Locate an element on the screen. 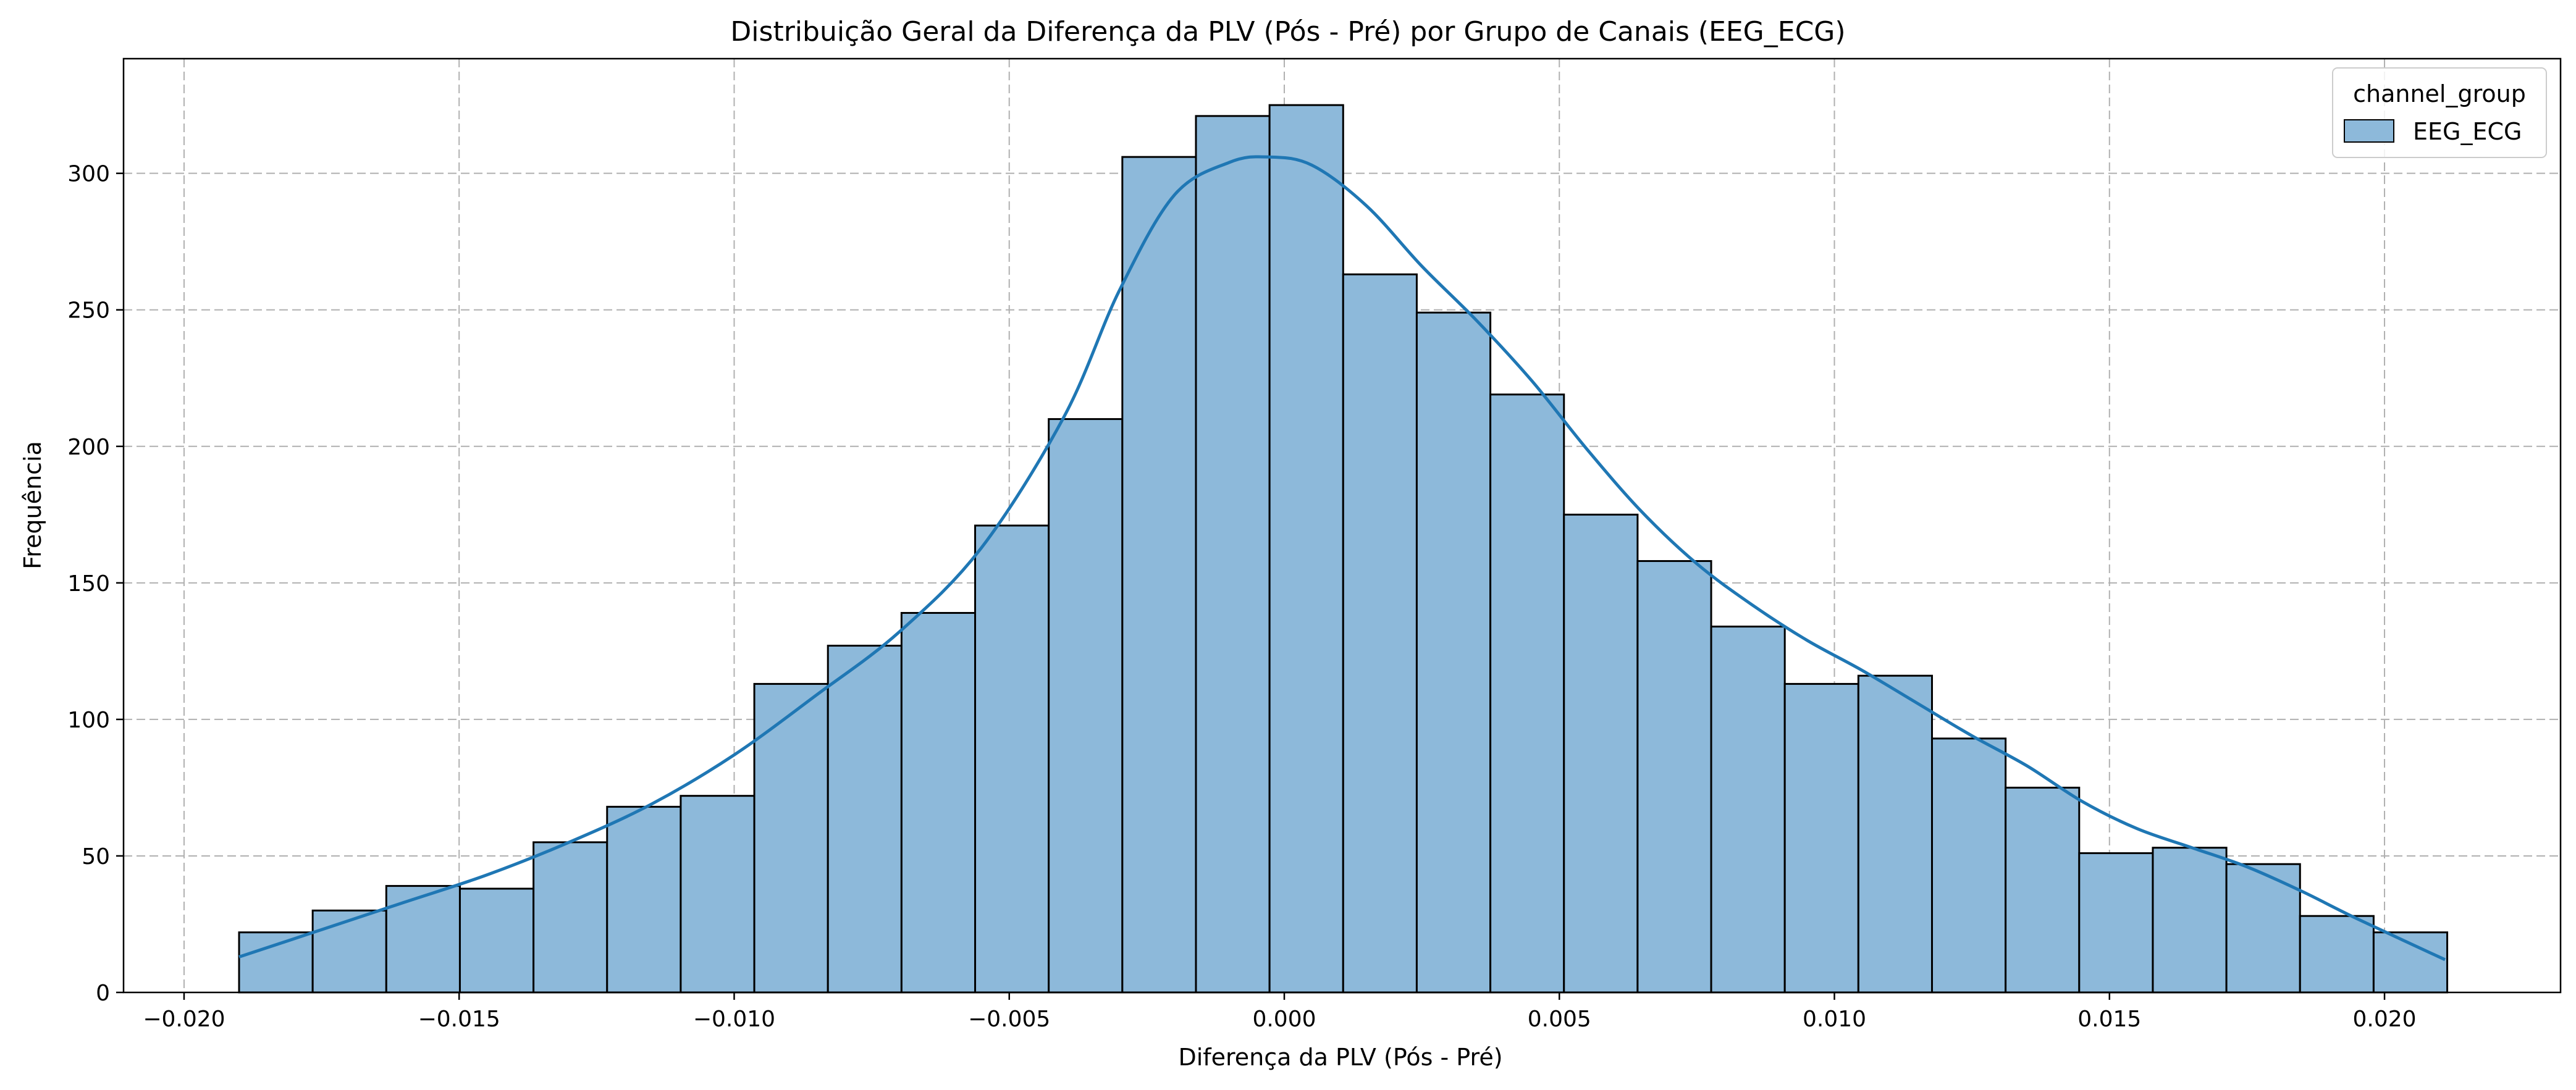  x-tick-label: −0.010 is located at coordinates (734, 1019).